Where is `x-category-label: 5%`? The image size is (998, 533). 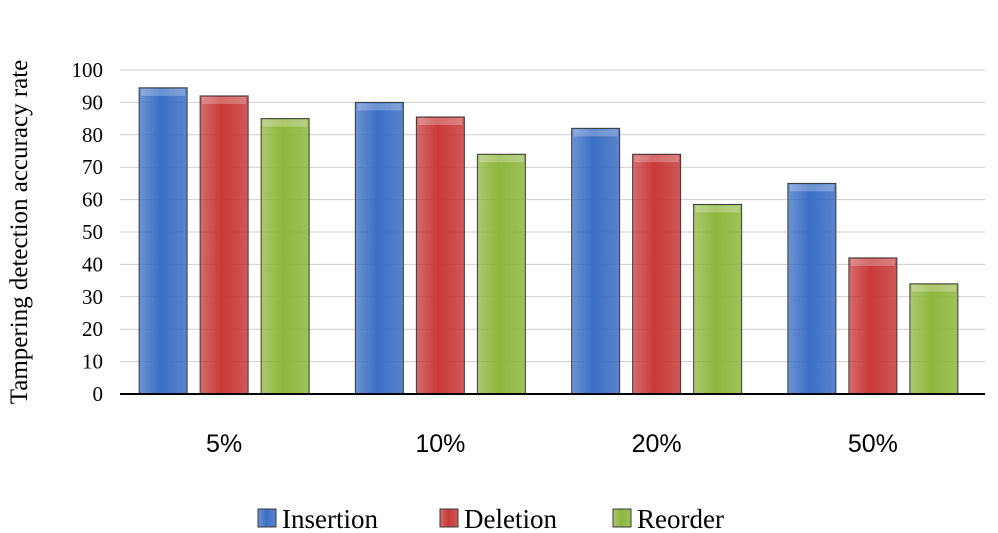
x-category-label: 5% is located at coordinates (224, 444).